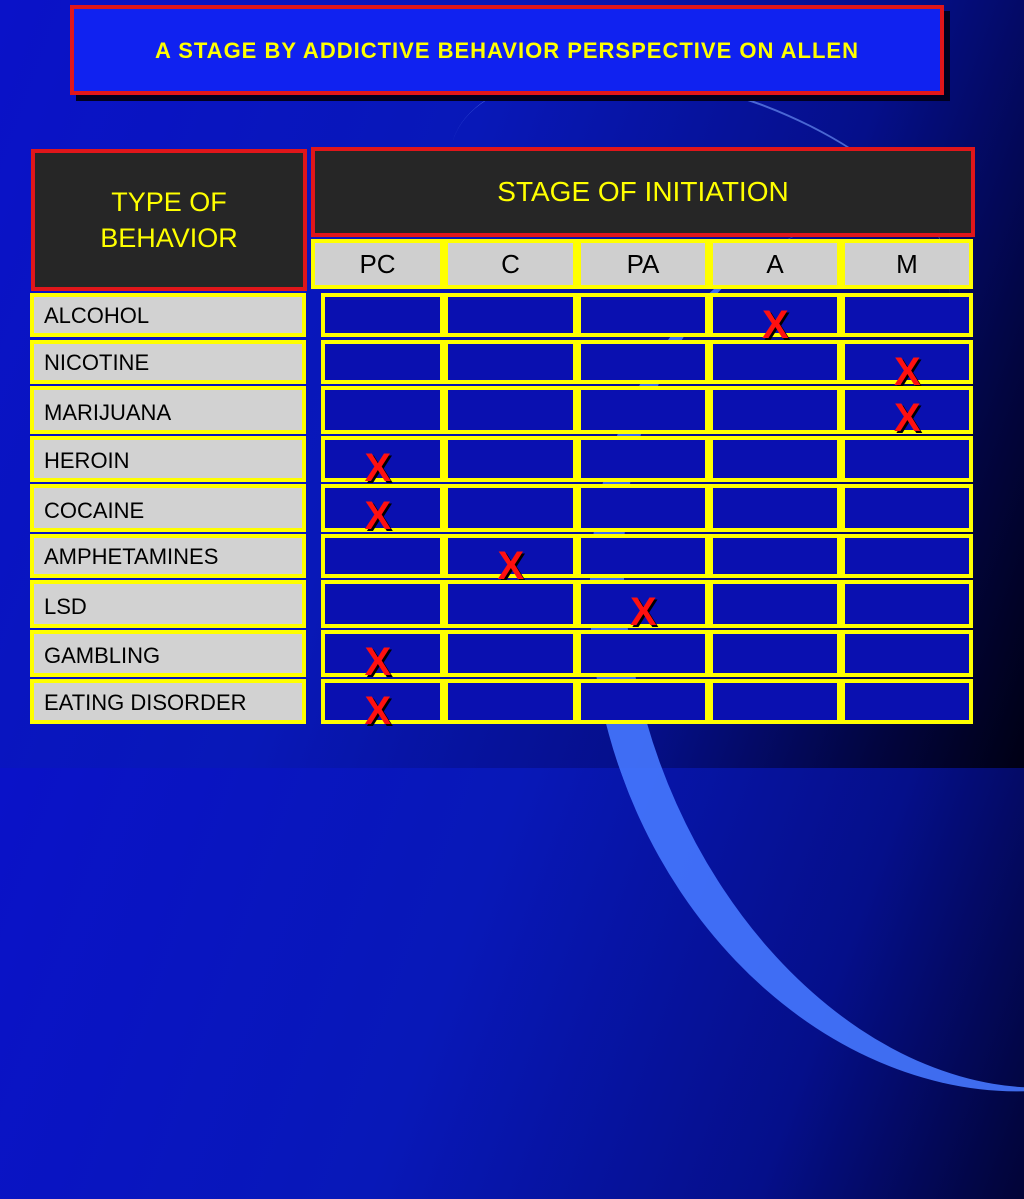 This screenshot has width=1024, height=1199. I want to click on column-header-m: M, so click(907, 264).